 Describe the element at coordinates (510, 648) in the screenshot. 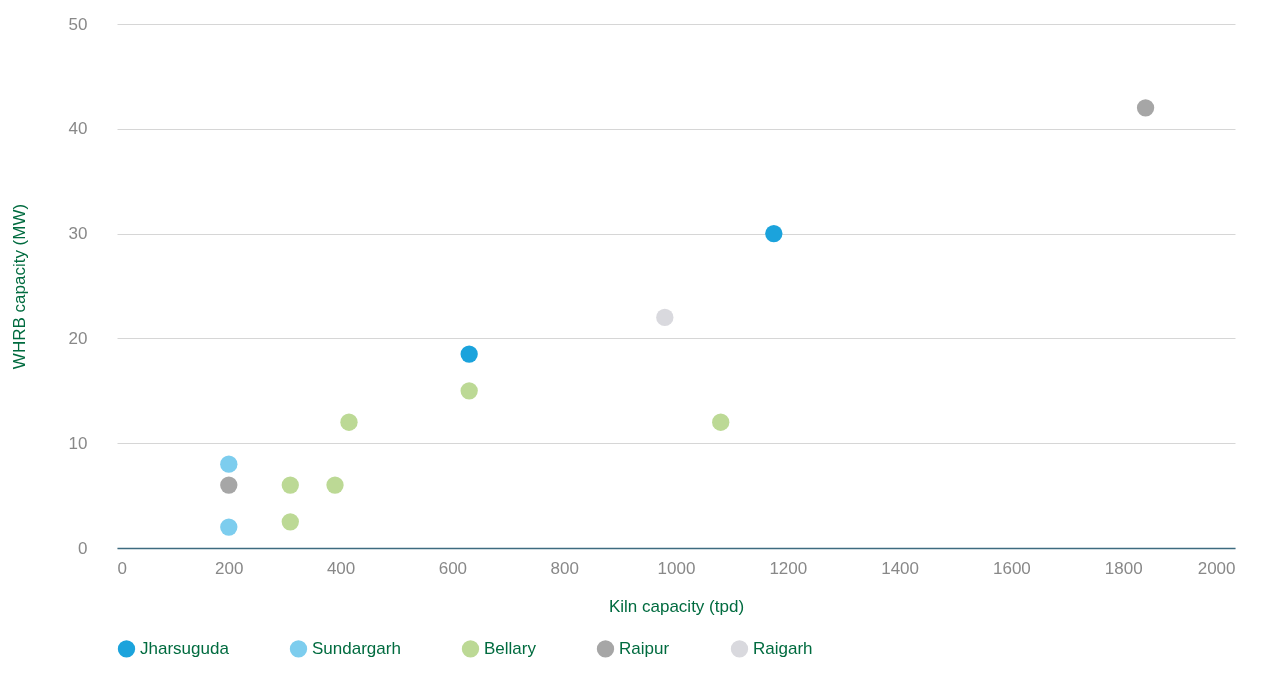

I see `legend-label: Bellary` at that location.